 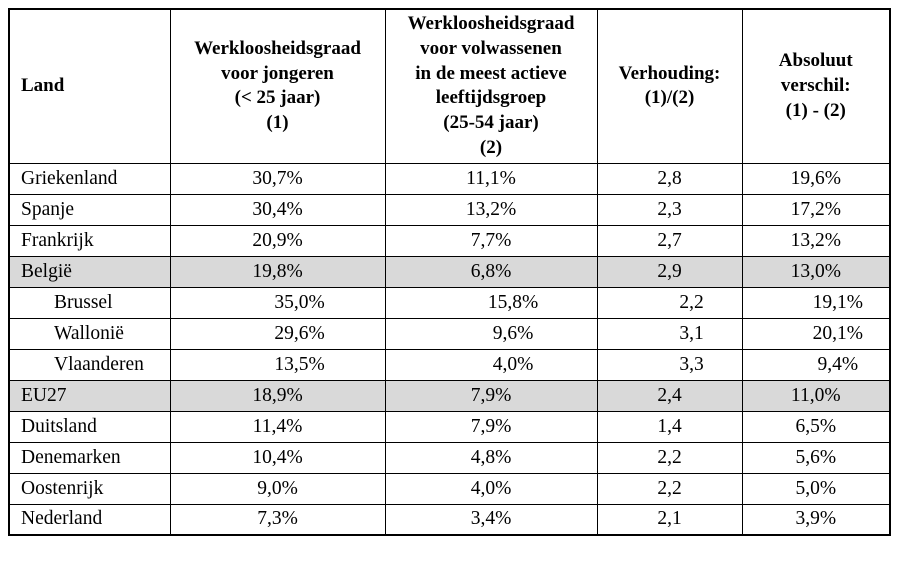 What do you see at coordinates (816, 333) in the screenshot?
I see `row-value-cell: 20,1%` at bounding box center [816, 333].